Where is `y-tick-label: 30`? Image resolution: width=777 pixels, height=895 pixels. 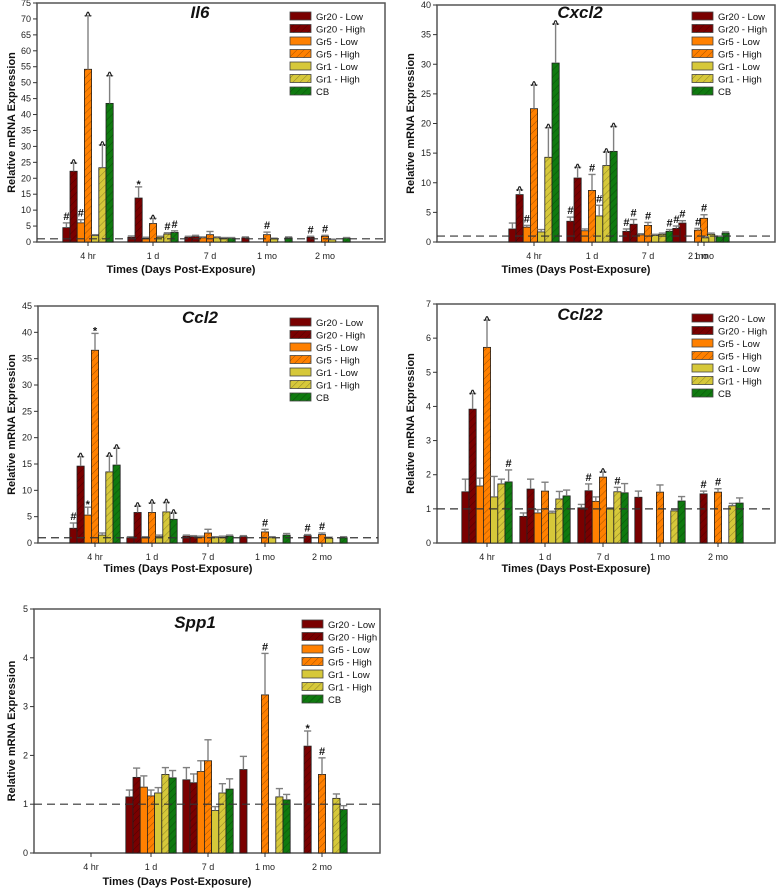
y-tick-label: 30 is located at coordinates (426, 64).